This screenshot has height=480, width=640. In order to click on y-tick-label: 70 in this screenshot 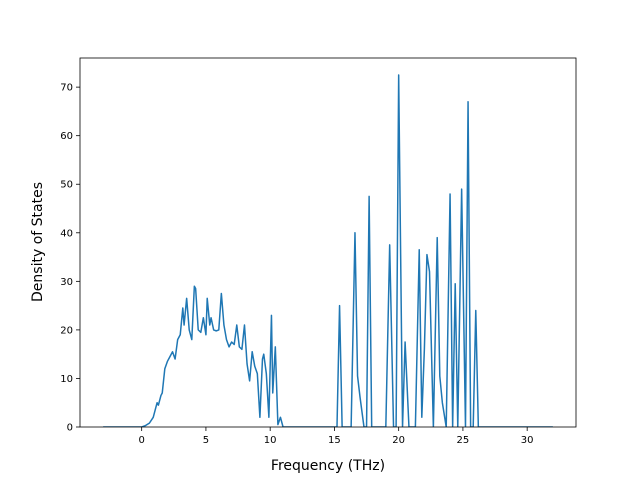, I will do `click(66, 88)`.